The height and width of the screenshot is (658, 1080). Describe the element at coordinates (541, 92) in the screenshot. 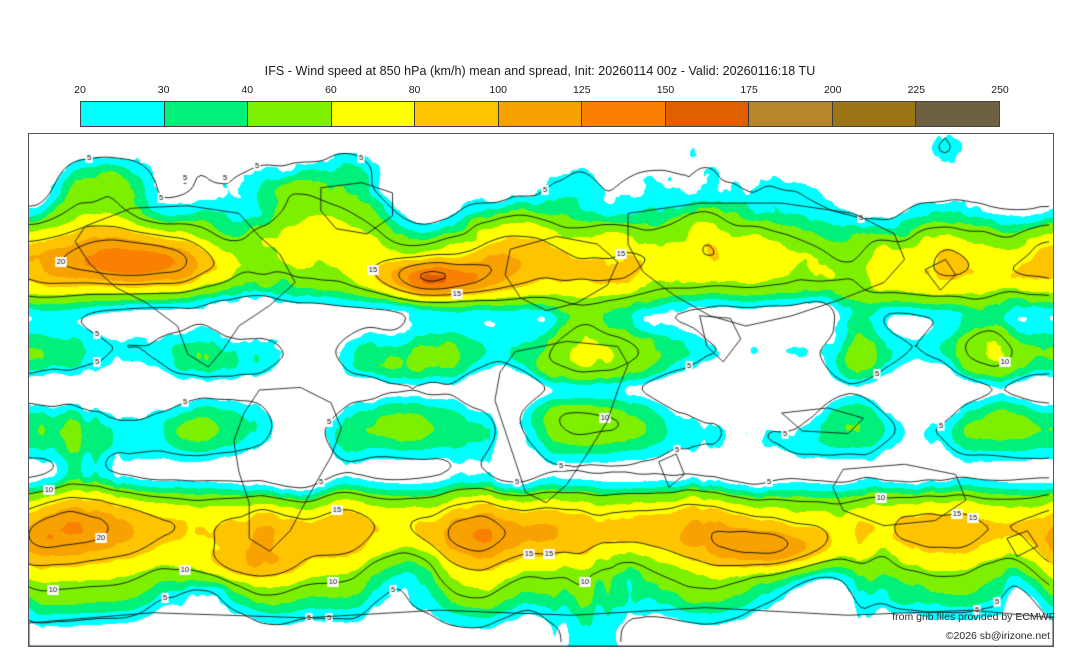

I see `colorbar-tick-labels: 20 30 40 60 80 100 125 150 175 200 225 250` at that location.